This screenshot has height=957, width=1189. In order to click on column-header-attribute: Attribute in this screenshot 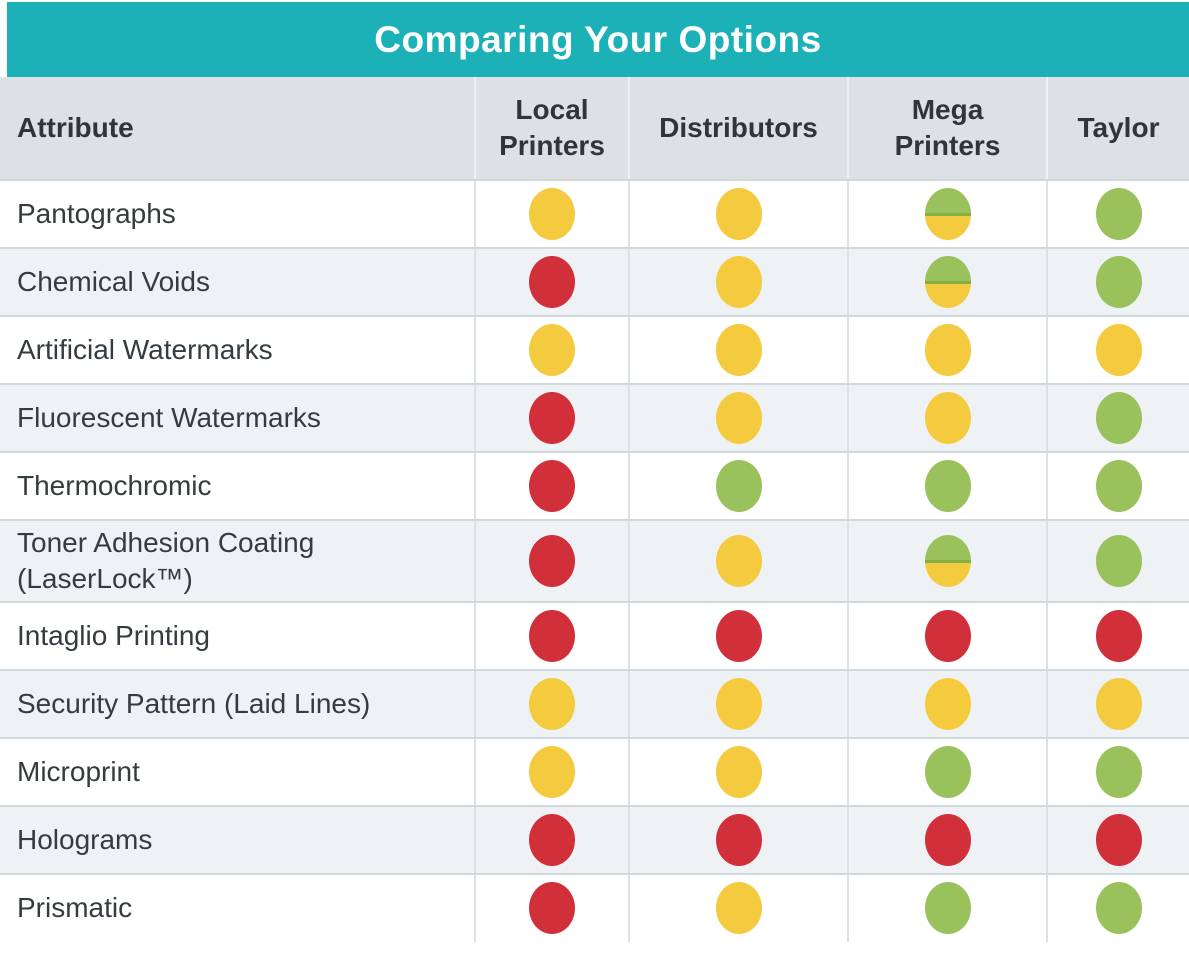, I will do `click(237, 129)`.